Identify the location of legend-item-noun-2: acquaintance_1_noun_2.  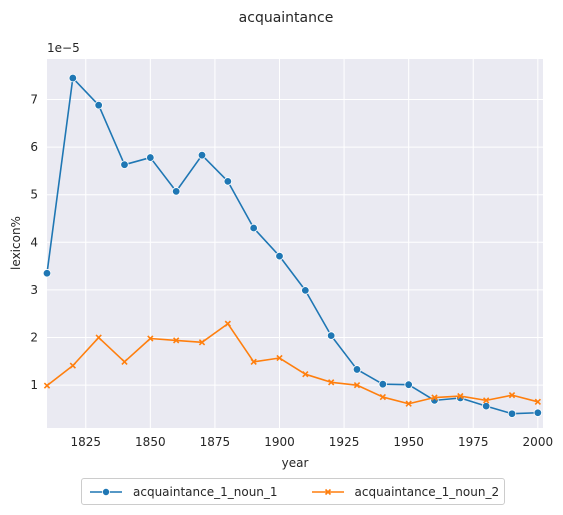
(405, 491).